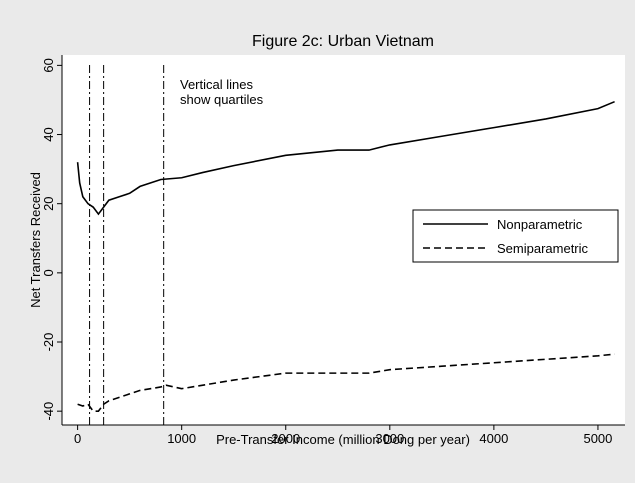  What do you see at coordinates (222, 99) in the screenshot?
I see `annotation: show quartiles` at bounding box center [222, 99].